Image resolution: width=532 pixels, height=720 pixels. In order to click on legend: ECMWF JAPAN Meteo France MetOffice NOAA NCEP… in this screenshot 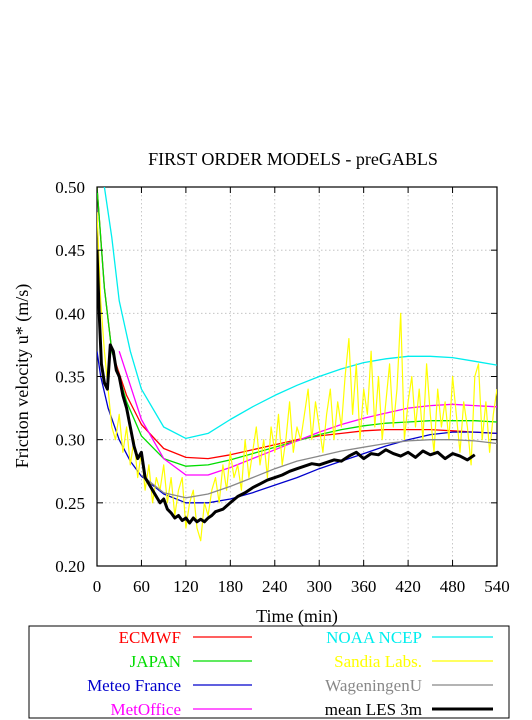, I will do `click(269, 672)`.